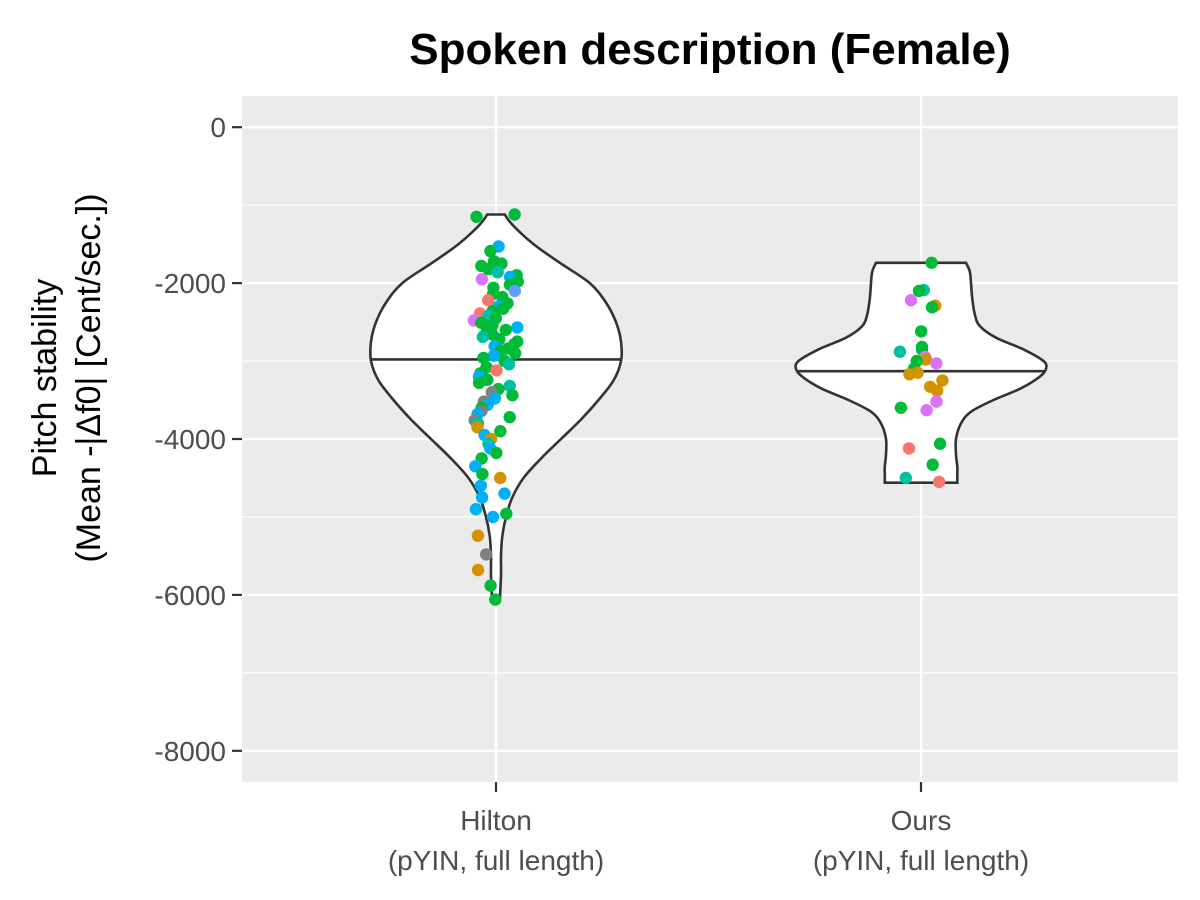 Image resolution: width=1200 pixels, height=900 pixels. What do you see at coordinates (496, 820) in the screenshot?
I see `x-tick-label-line-1: Hilton` at bounding box center [496, 820].